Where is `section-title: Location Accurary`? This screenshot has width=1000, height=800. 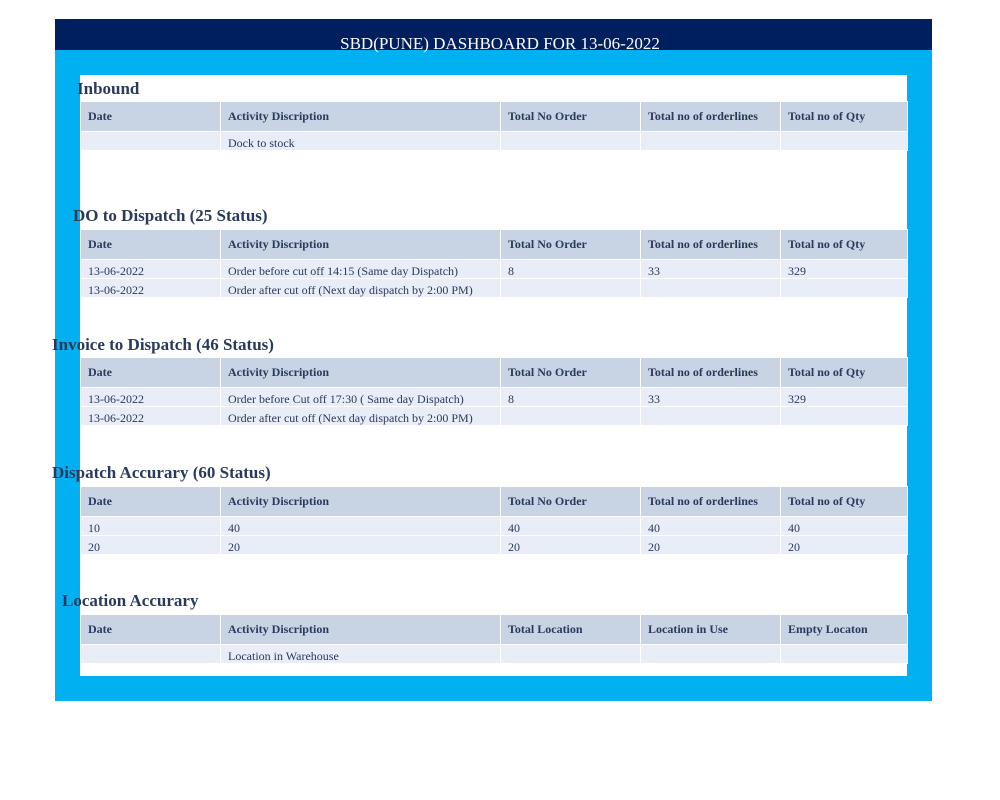
section-title: Location Accurary is located at coordinates (130, 600).